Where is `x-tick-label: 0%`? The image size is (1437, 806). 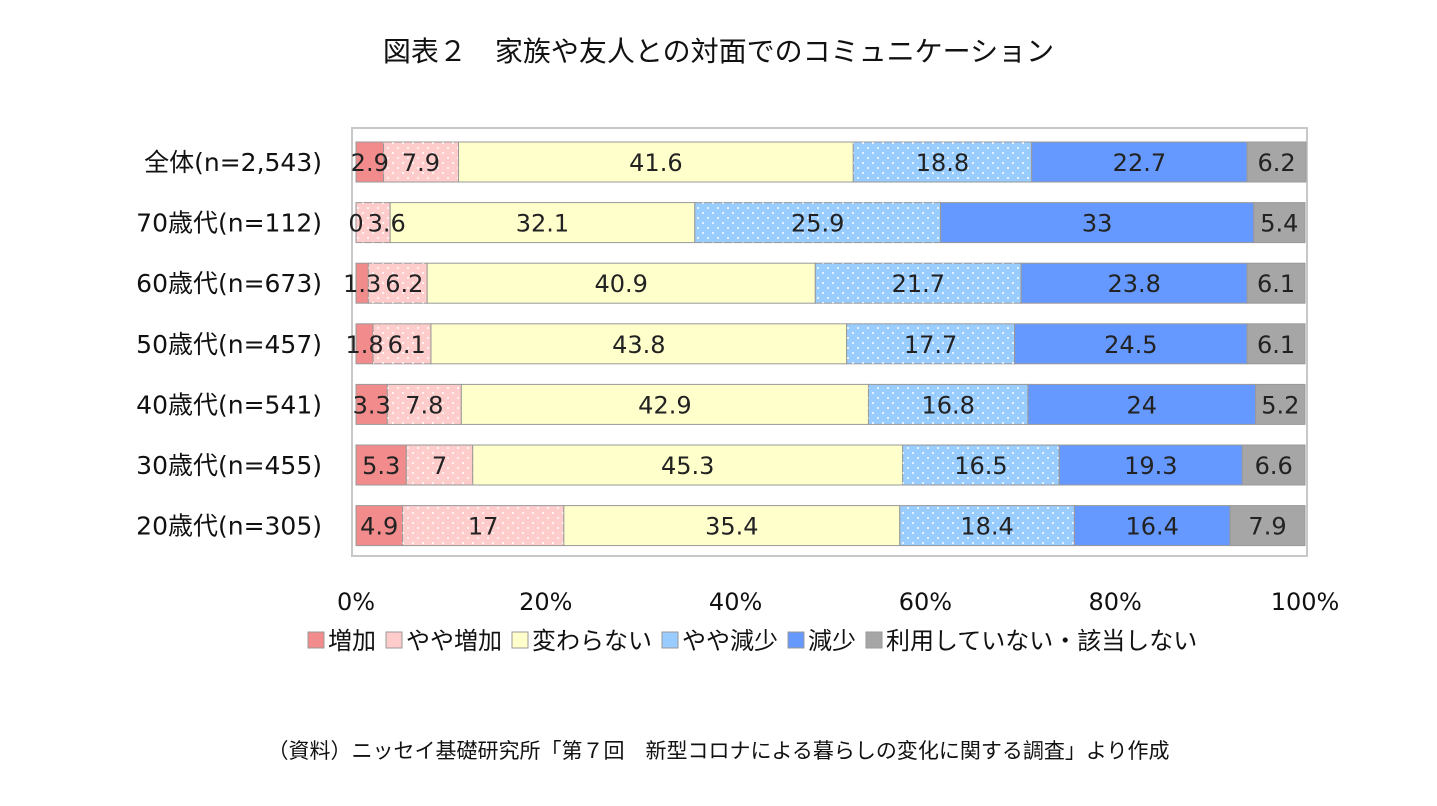 x-tick-label: 0% is located at coordinates (356, 602).